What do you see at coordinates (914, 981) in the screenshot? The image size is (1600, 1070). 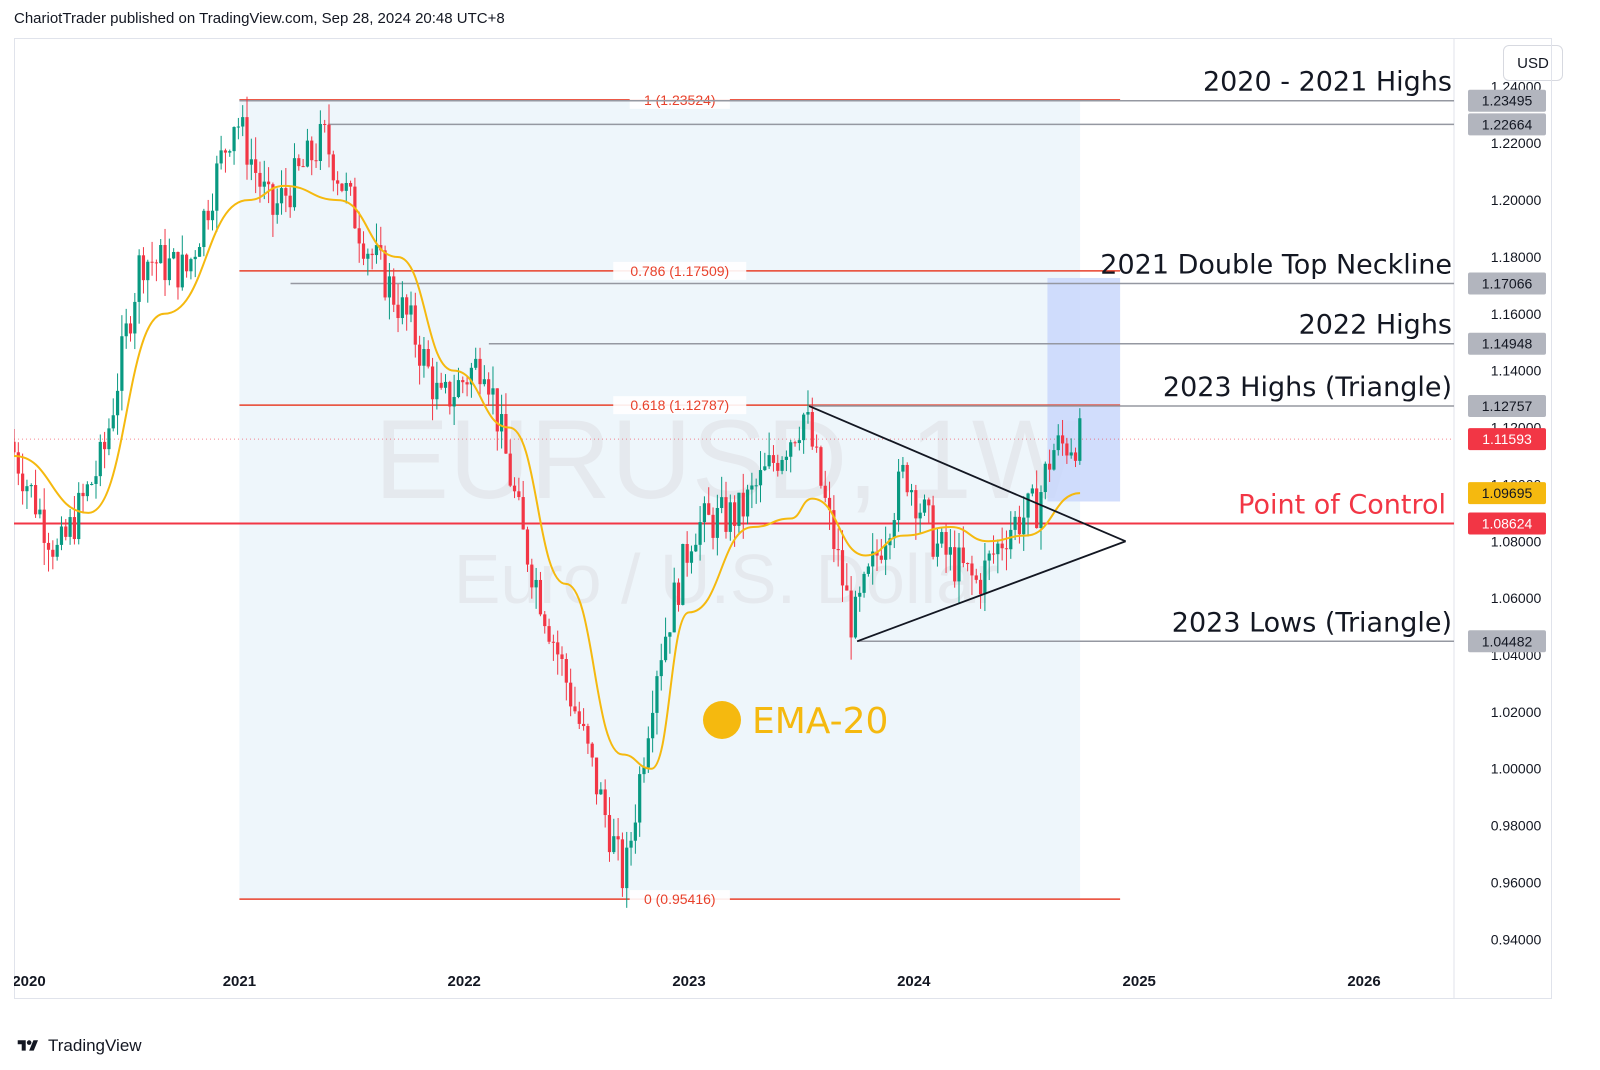 I see `time-tick-label: 2024` at bounding box center [914, 981].